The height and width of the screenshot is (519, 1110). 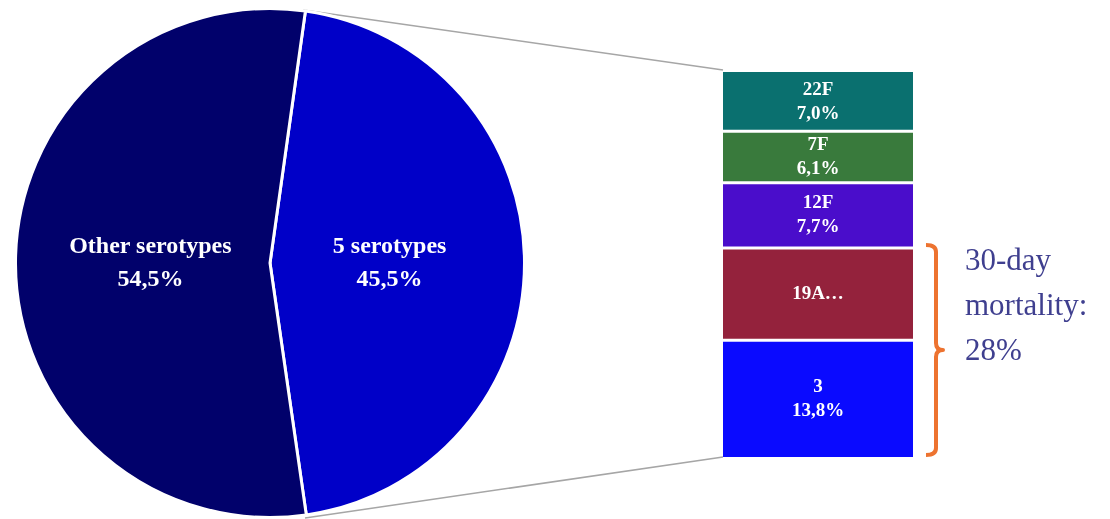 What do you see at coordinates (150, 278) in the screenshot?
I see `data-label: 54,5%` at bounding box center [150, 278].